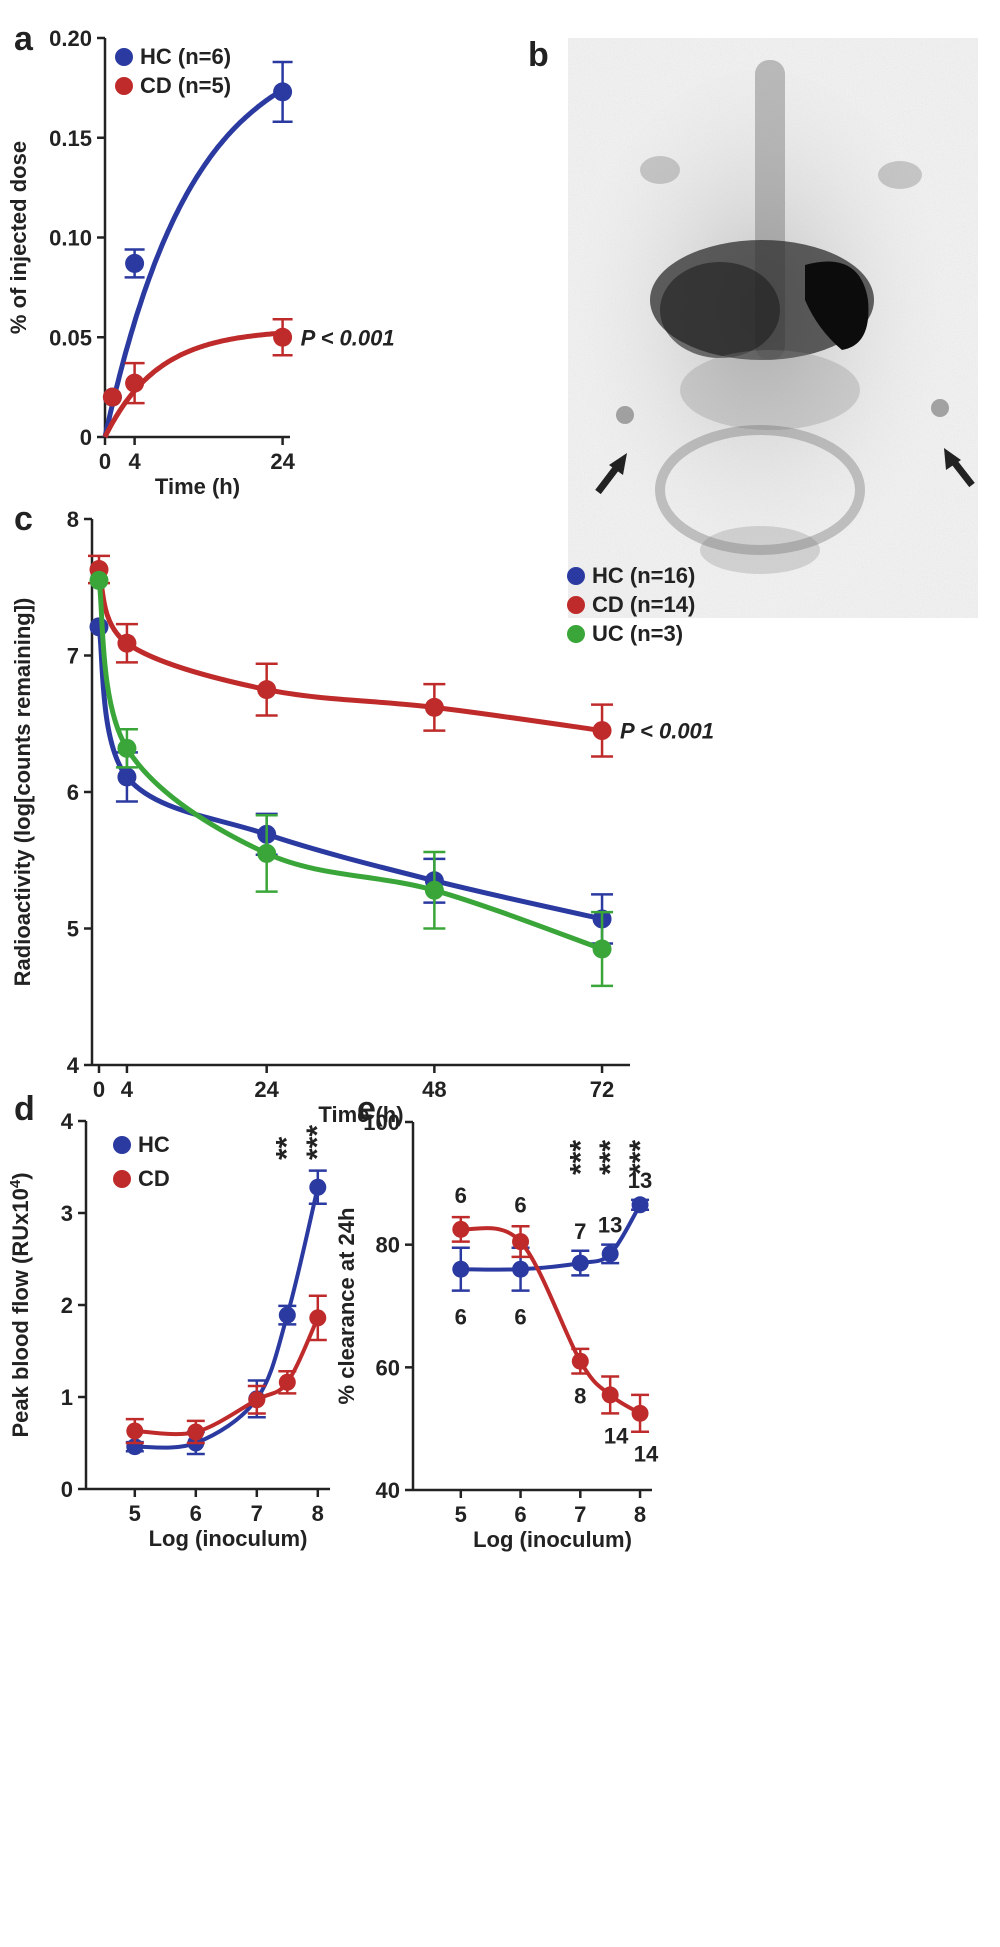  I want to click on x-tick-label: 24, so click(266, 1089).